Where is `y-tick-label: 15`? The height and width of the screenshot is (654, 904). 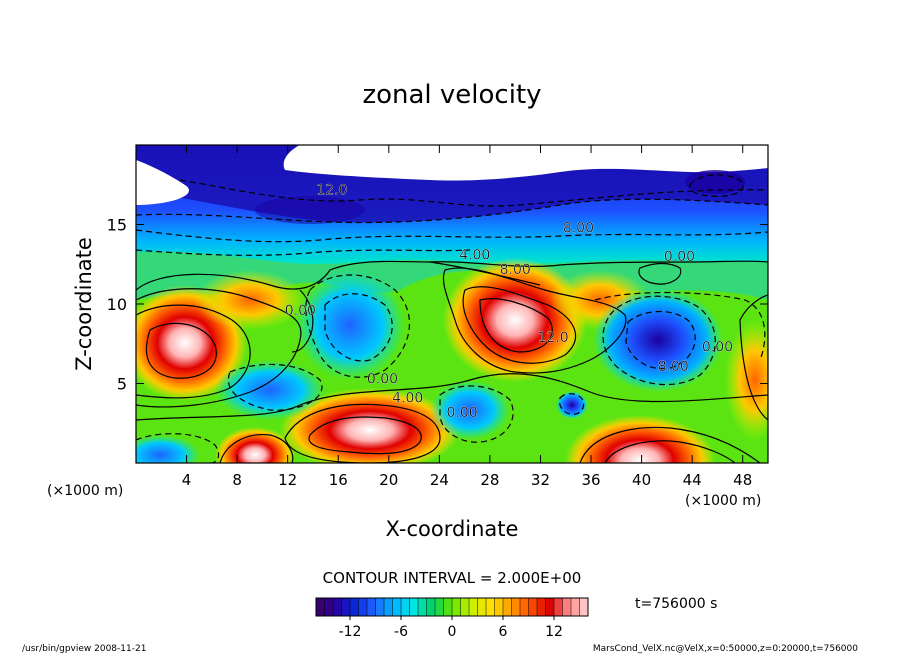 y-tick-label: 15 is located at coordinates (117, 225).